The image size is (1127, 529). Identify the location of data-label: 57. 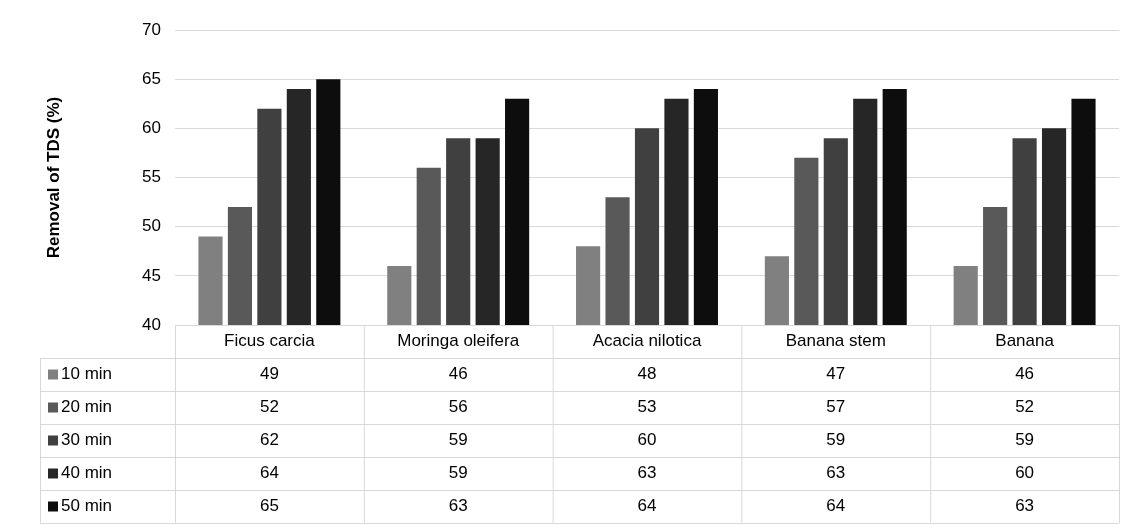
(836, 407).